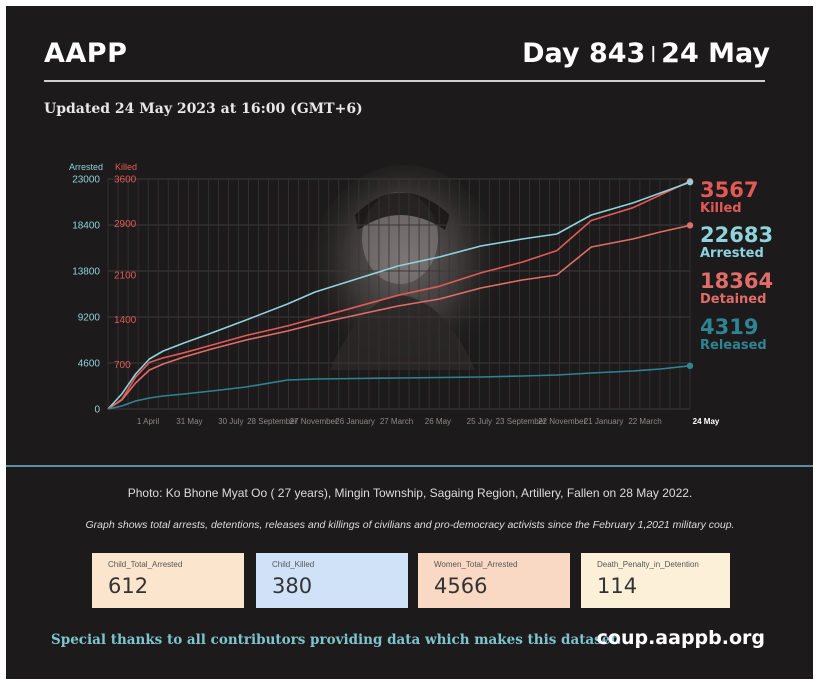 The image size is (820, 687). What do you see at coordinates (655, 580) in the screenshot?
I see `stat-card-death-penalty: Death_Penalty_in_Detention 114` at bounding box center [655, 580].